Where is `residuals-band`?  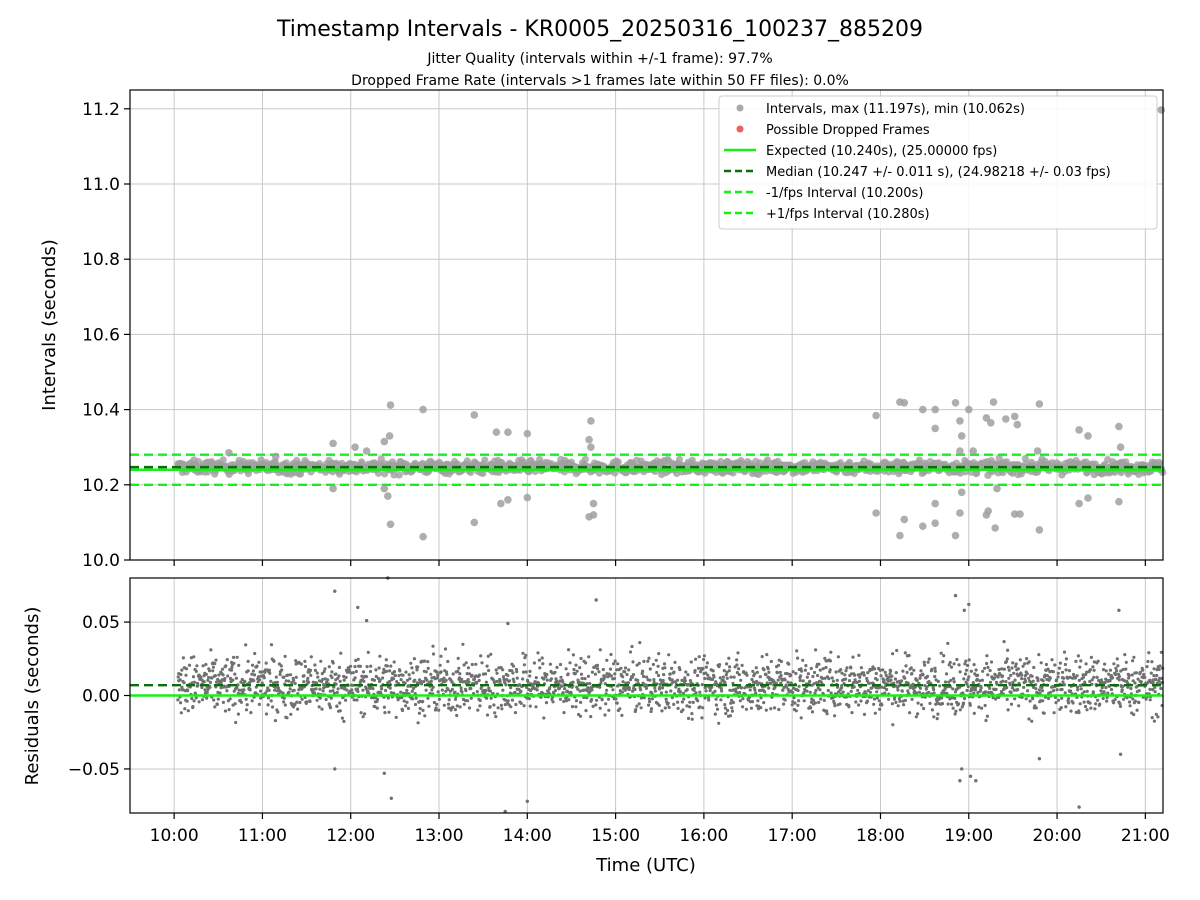 residuals-band is located at coordinates (670, 683).